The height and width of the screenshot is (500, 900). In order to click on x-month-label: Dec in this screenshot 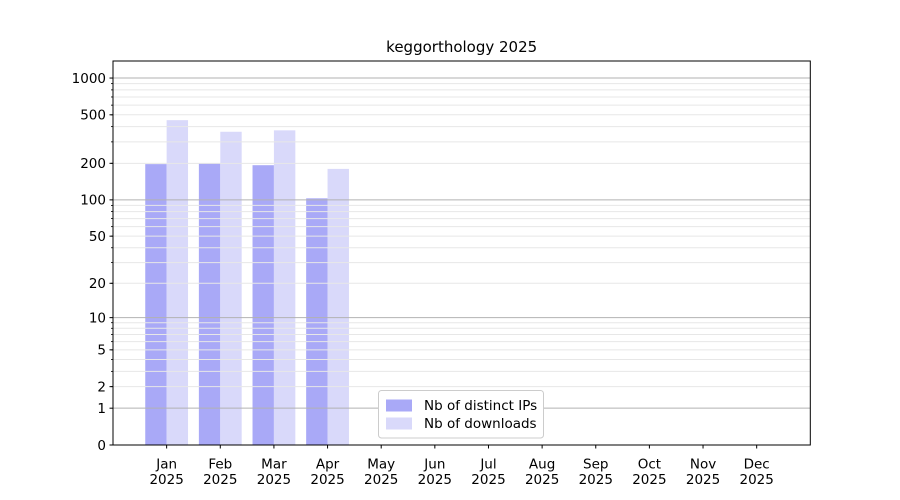, I will do `click(757, 465)`.